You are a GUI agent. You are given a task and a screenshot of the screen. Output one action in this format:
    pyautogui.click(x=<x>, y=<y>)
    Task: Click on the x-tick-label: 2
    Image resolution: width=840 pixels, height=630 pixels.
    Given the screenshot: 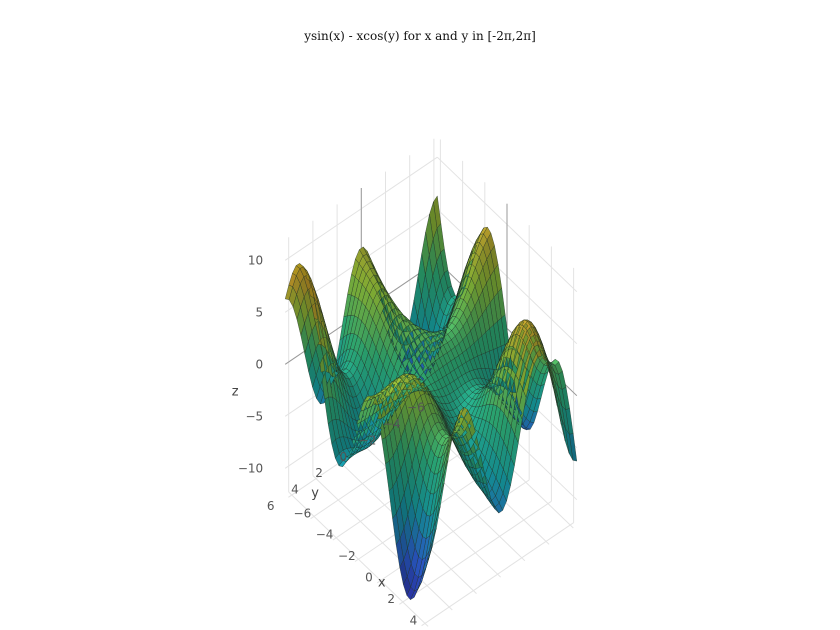 What is the action you would take?
    pyautogui.click(x=391, y=599)
    